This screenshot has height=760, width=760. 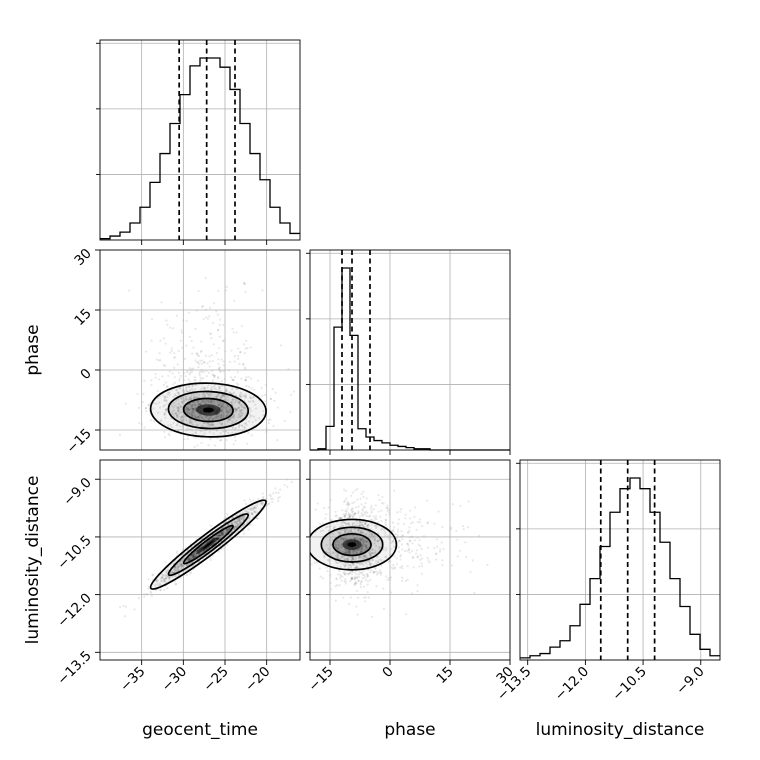 What do you see at coordinates (387, 672) in the screenshot?
I see `x-tick-label-phase: 0` at bounding box center [387, 672].